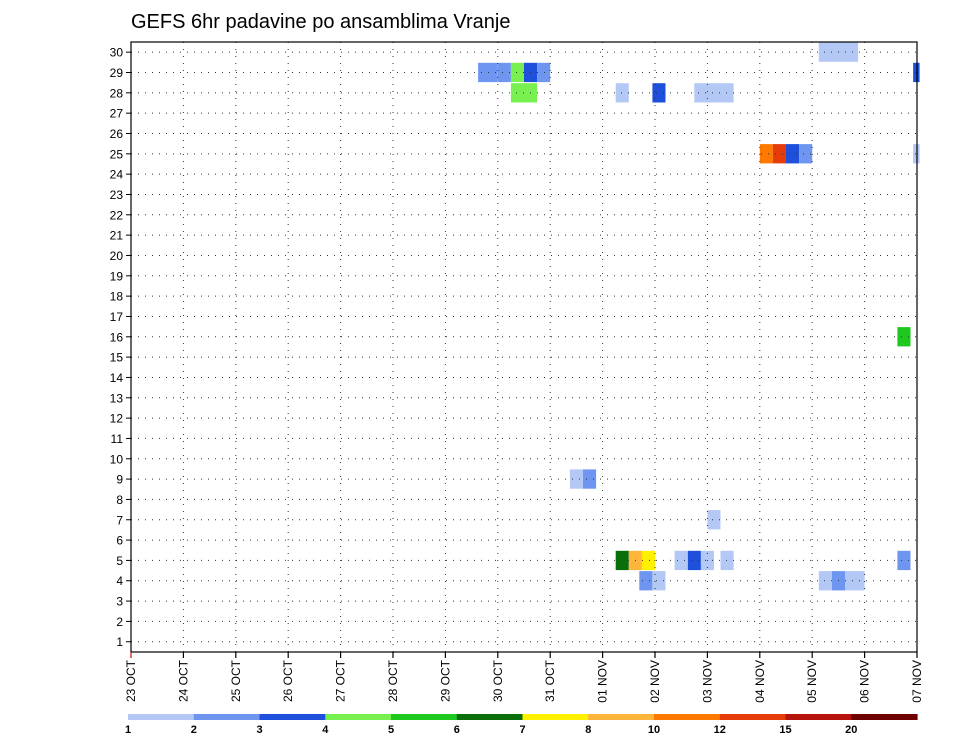 The image size is (960, 742). I want to click on legend-label: 20, so click(851, 730).